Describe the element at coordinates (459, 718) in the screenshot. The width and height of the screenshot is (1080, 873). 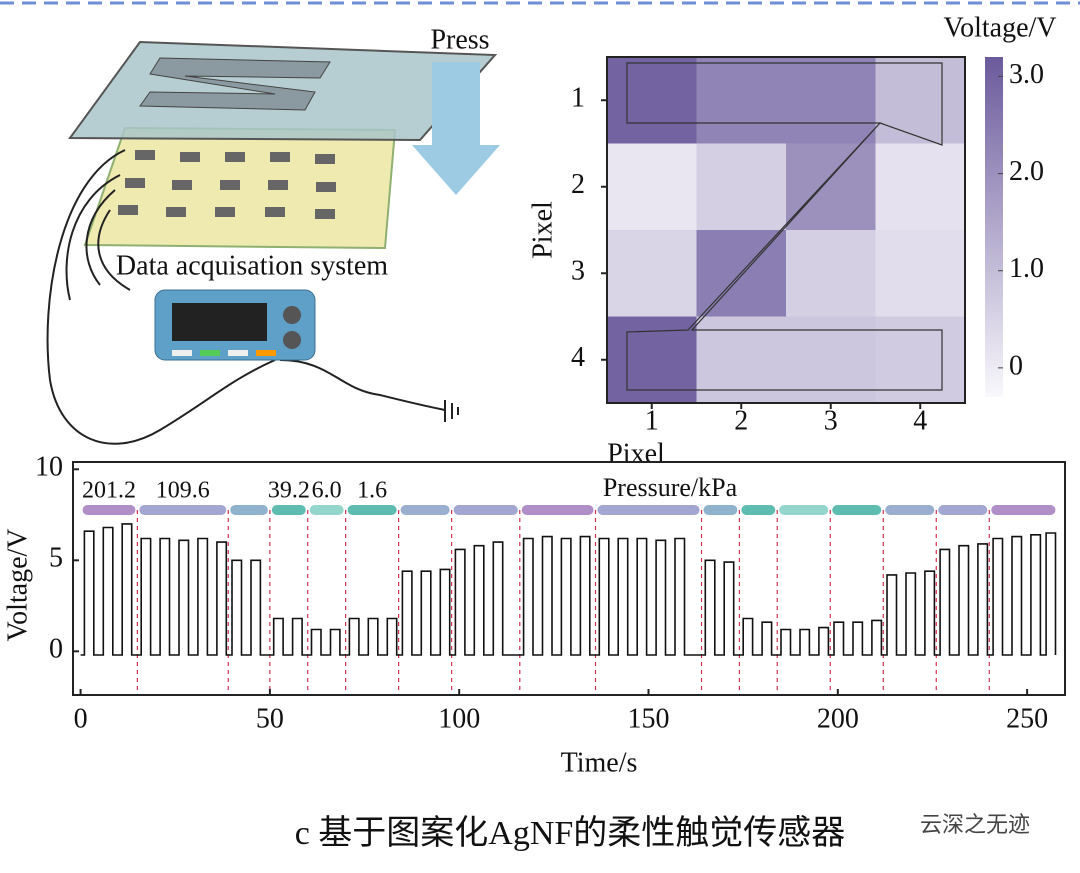
I see `x-tick-label: 100` at that location.